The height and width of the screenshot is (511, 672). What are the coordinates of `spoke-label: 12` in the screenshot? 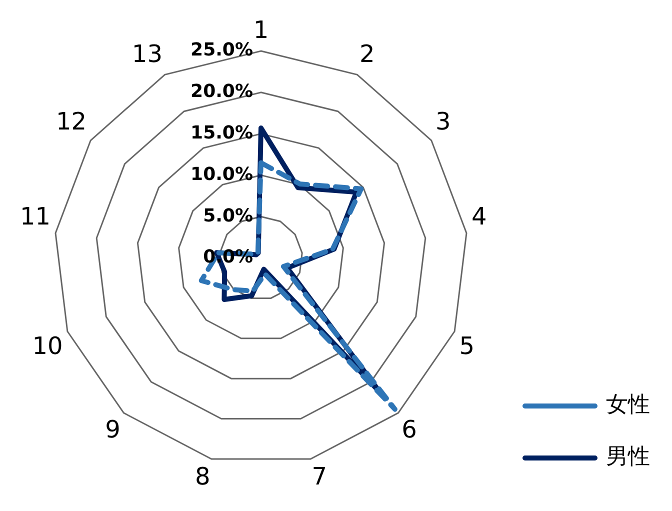 It's located at (71, 121).